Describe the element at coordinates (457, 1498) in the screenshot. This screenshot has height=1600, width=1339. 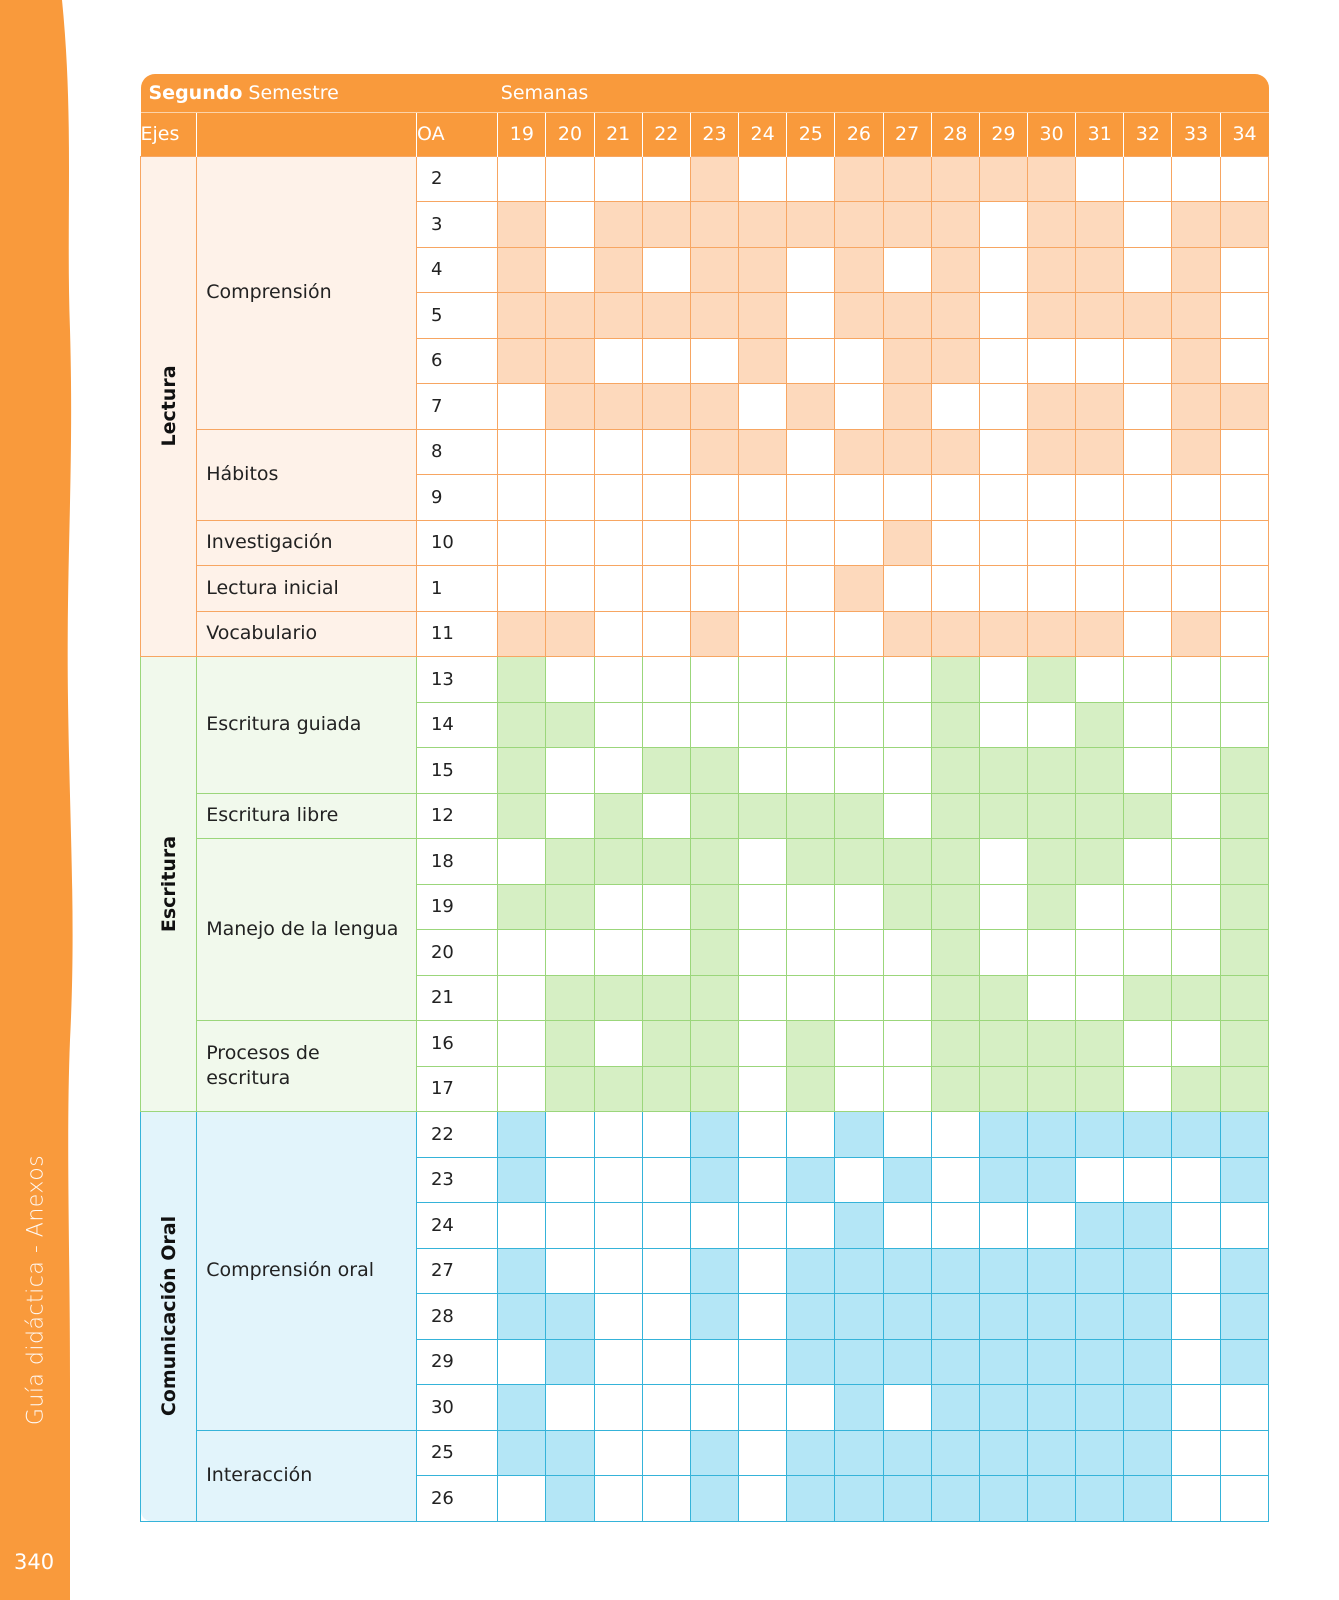
I see `oa-number: 26` at that location.